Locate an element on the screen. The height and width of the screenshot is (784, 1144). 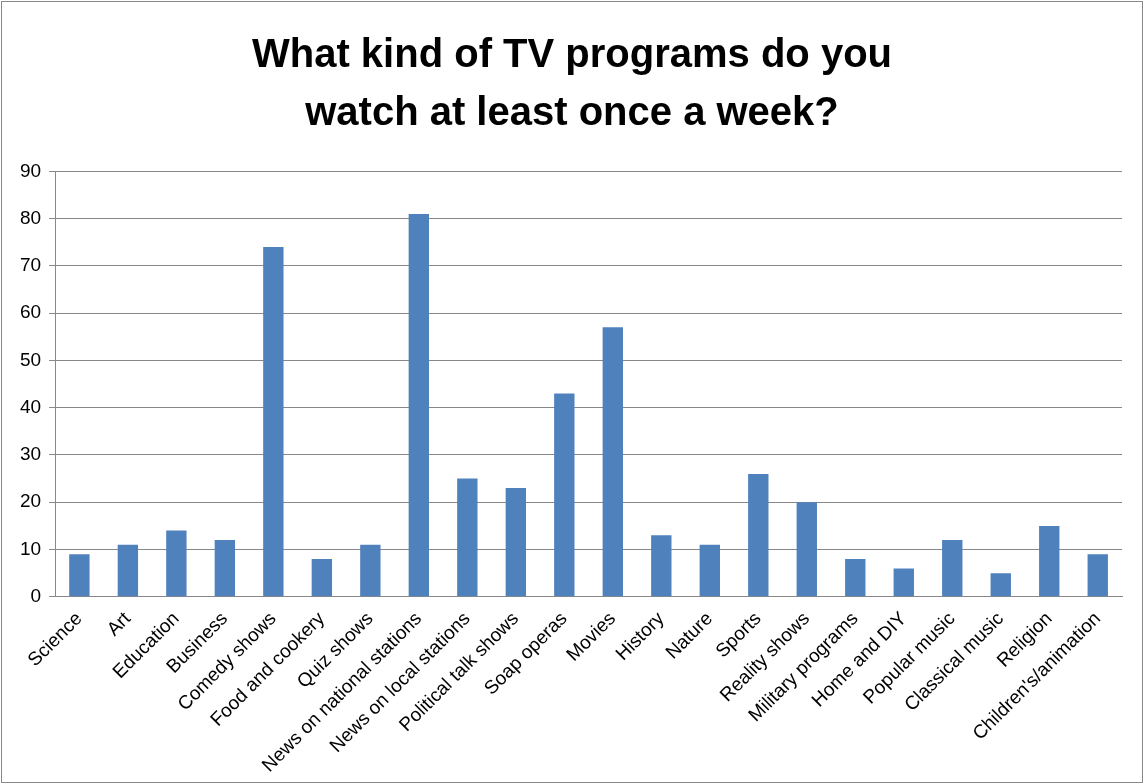
y-tick-label: 70 is located at coordinates (30, 265).